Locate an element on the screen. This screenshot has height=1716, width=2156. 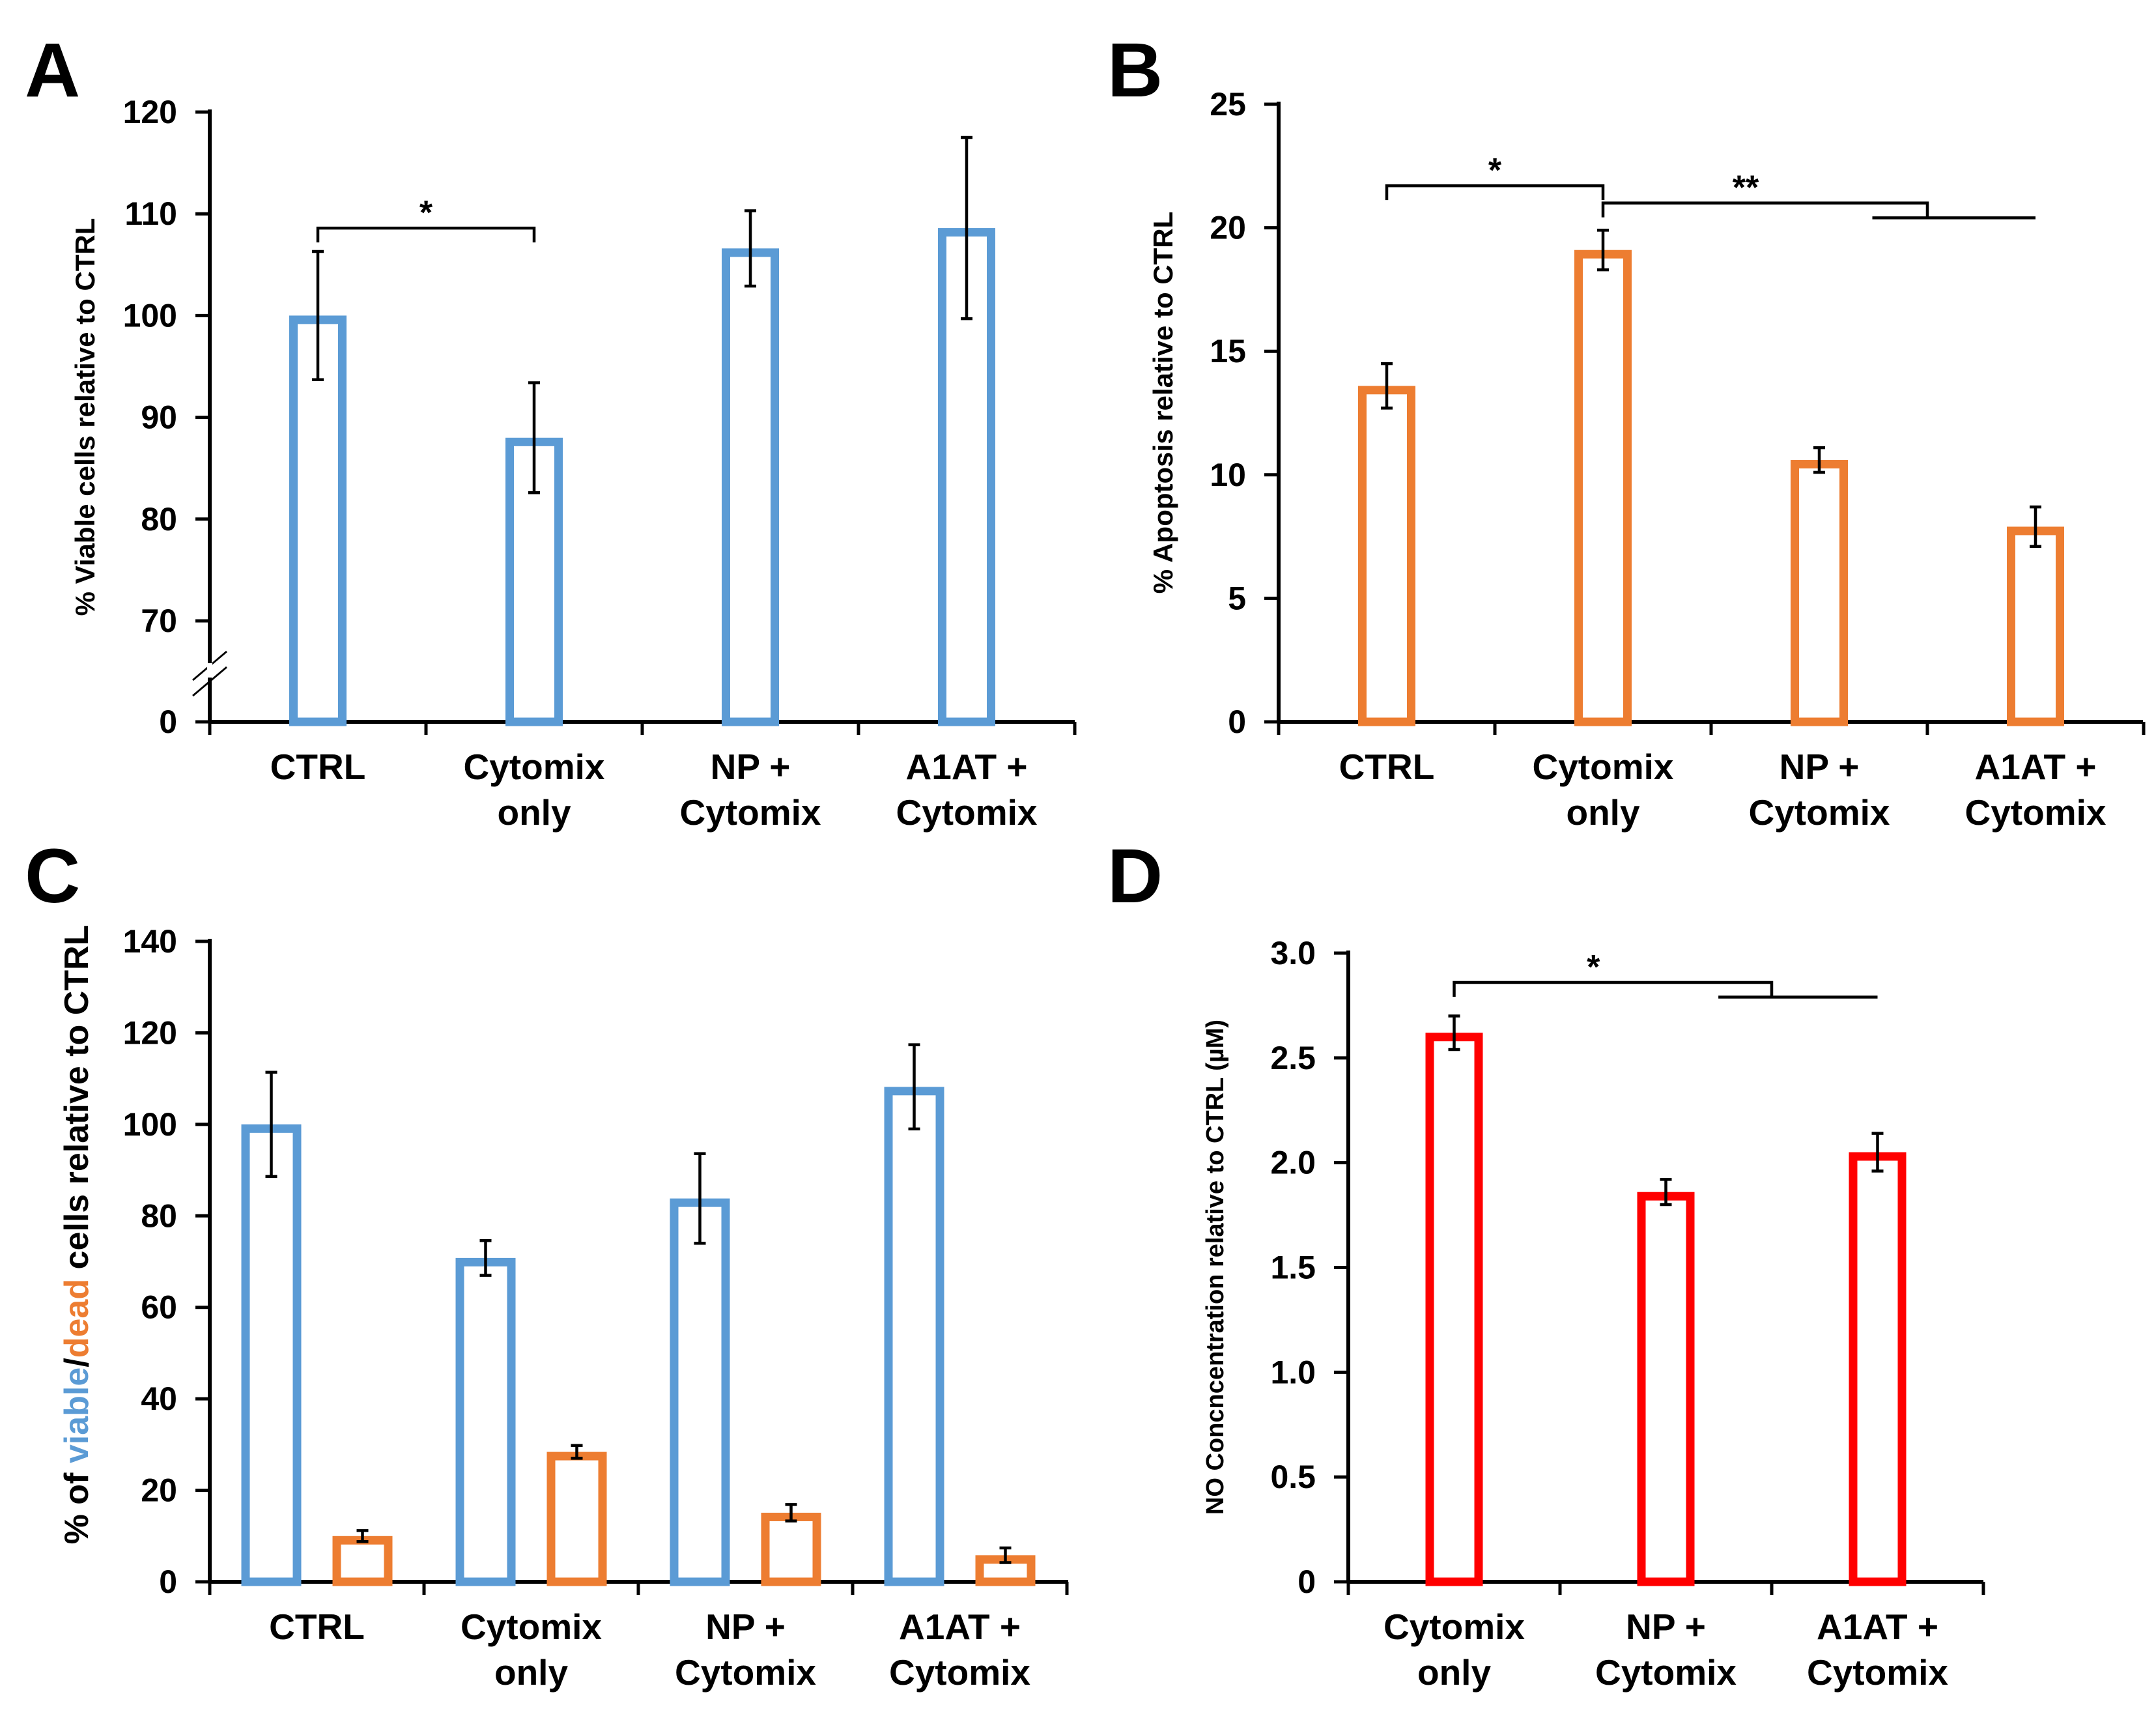
y-axis-label: % Apoptosis relative to CTRL is located at coordinates (1163, 403).